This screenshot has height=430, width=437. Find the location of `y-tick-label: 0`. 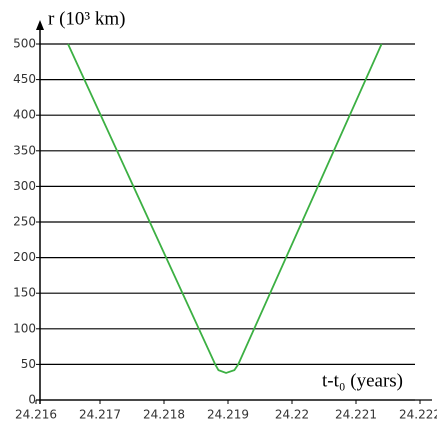

y-tick-label: 0 is located at coordinates (32, 400).